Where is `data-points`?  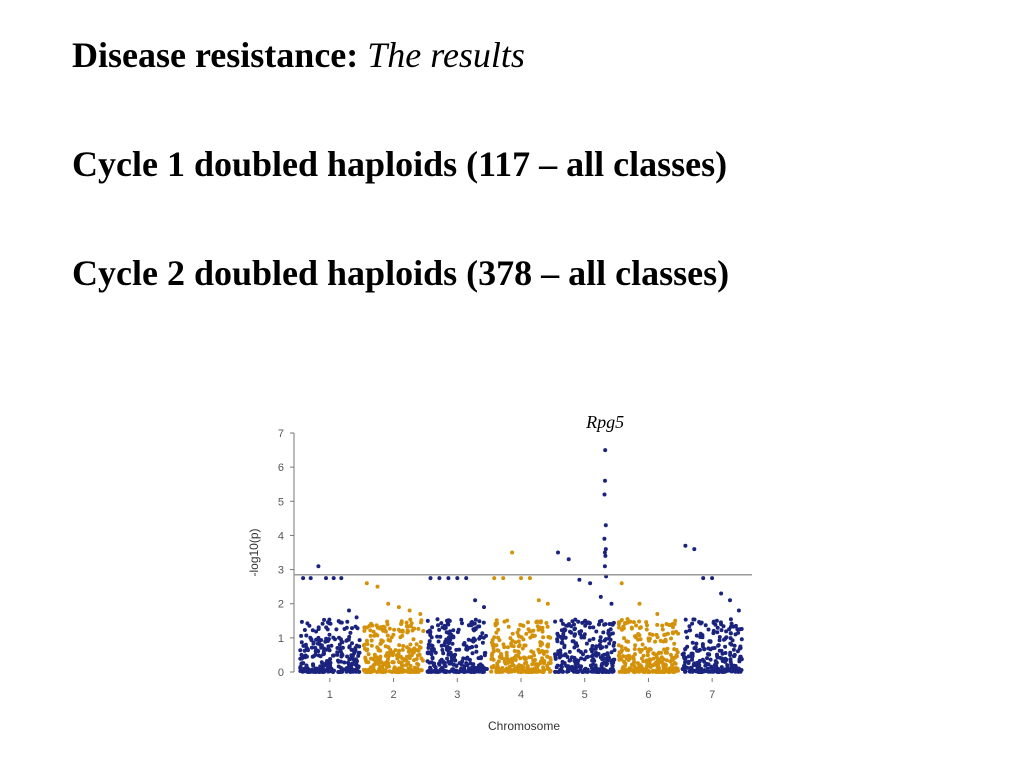
data-points is located at coordinates (521, 561).